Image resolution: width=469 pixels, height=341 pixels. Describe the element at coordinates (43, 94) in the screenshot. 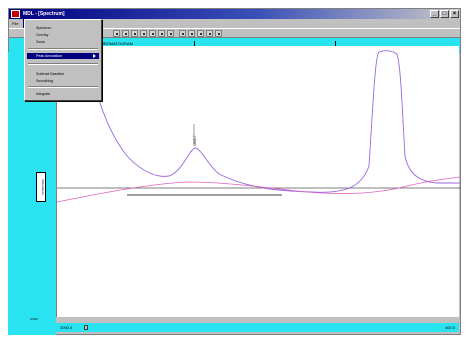

I see `menu-item-integrate: Integrate` at that location.